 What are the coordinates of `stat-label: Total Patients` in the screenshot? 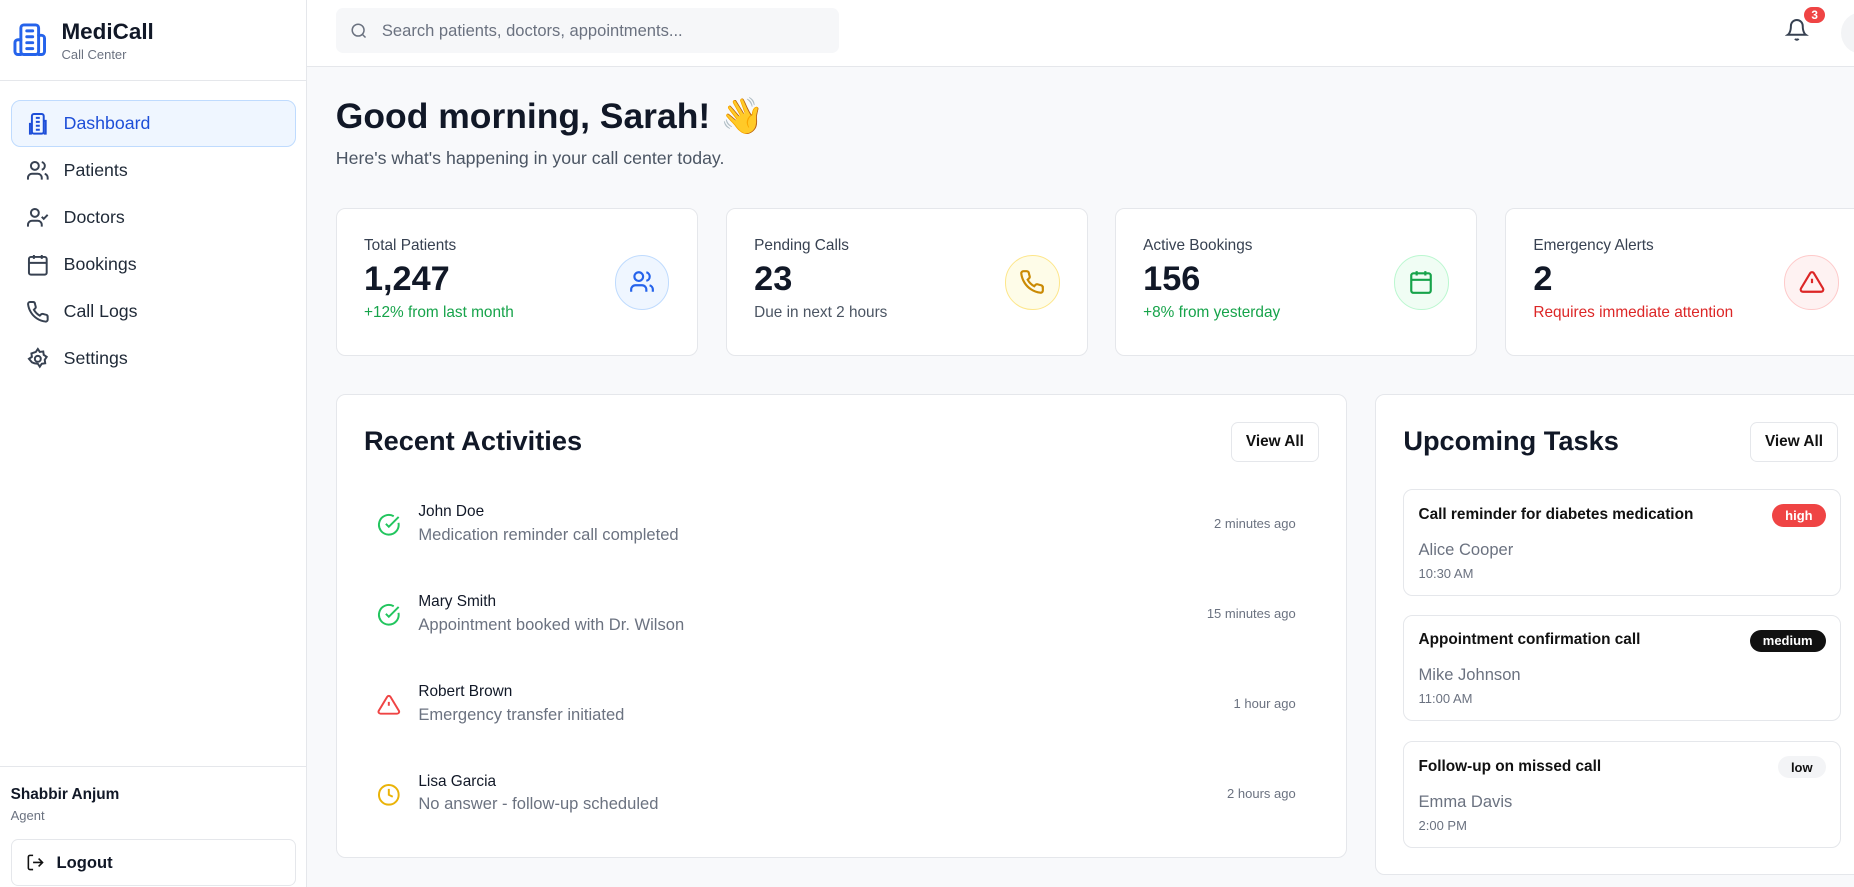 It's located at (410, 246).